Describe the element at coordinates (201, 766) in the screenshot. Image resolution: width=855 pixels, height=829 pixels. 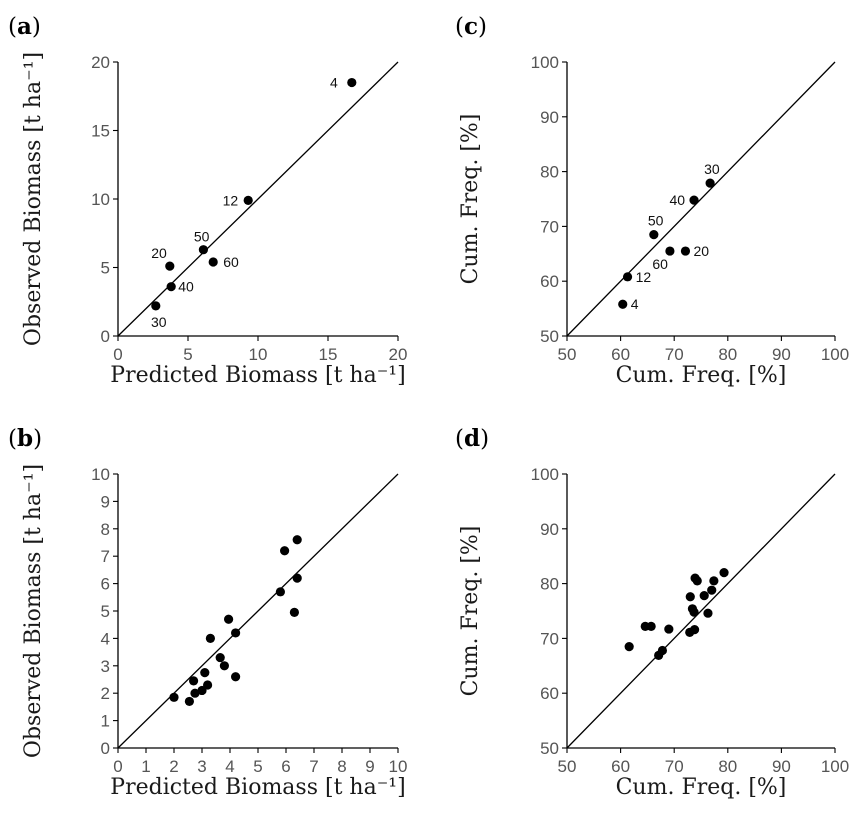
I see `x-tick-label: 3` at that location.